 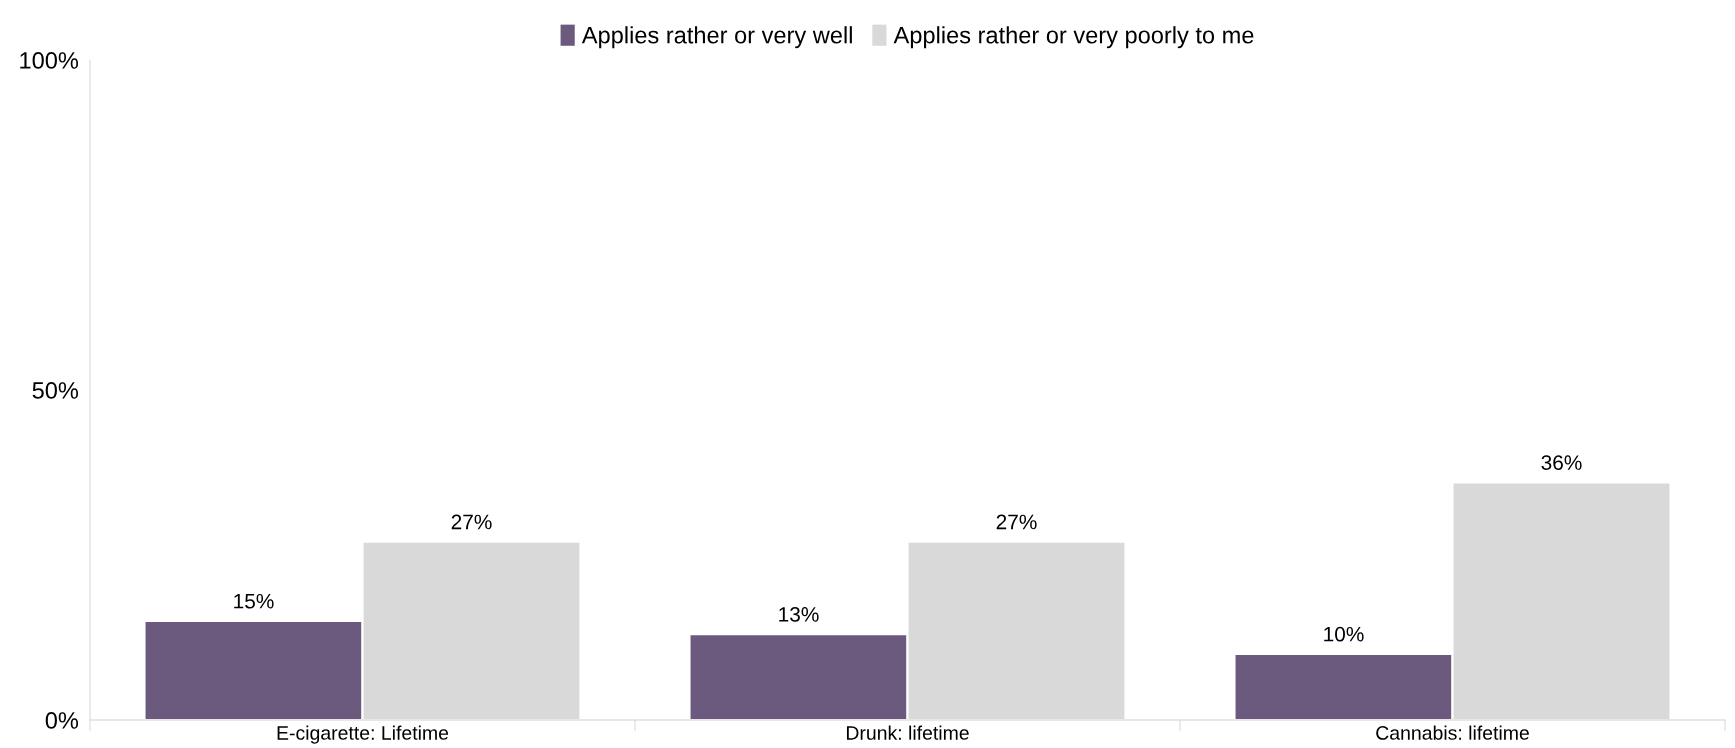 I want to click on data-label: 13%, so click(x=799, y=614).